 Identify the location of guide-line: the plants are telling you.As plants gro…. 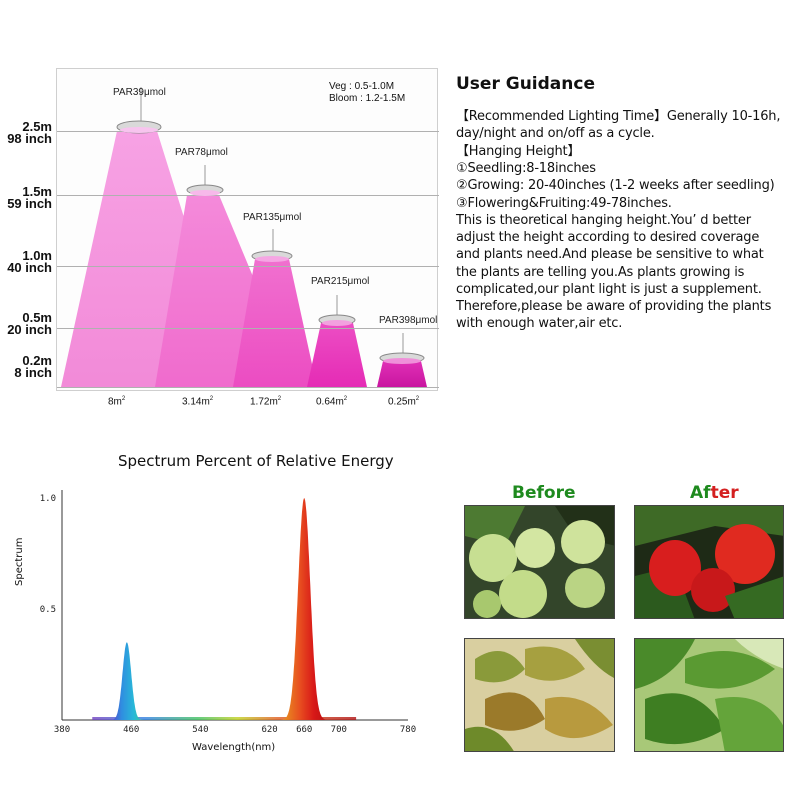
(600, 272).